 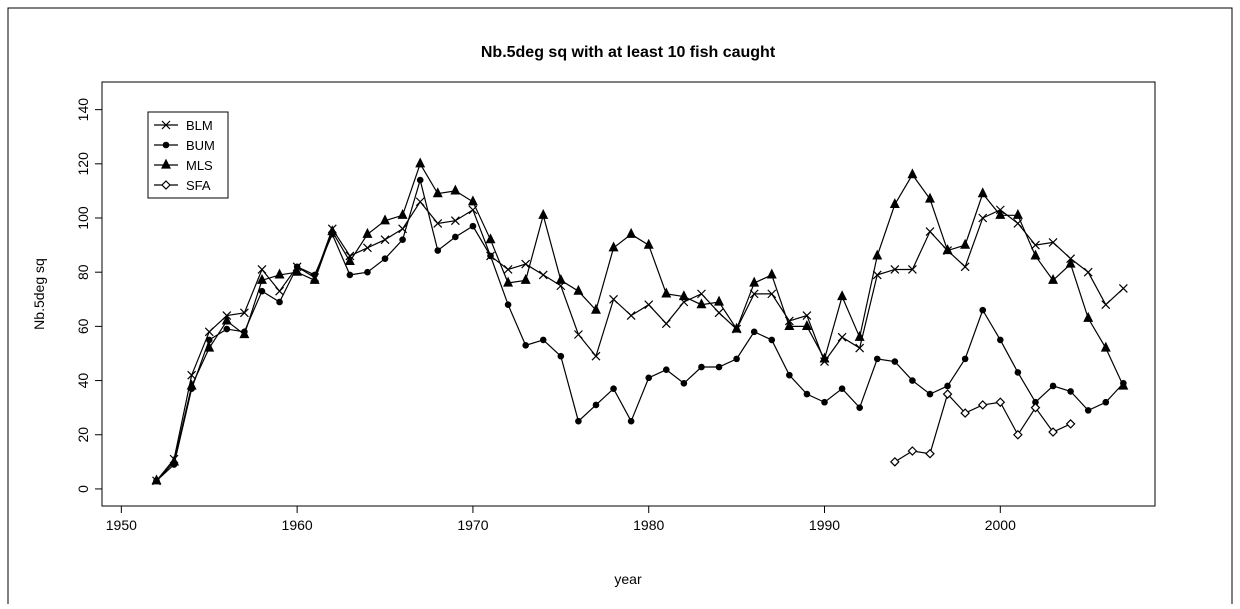 I want to click on legend-label: BUM, so click(x=200, y=145).